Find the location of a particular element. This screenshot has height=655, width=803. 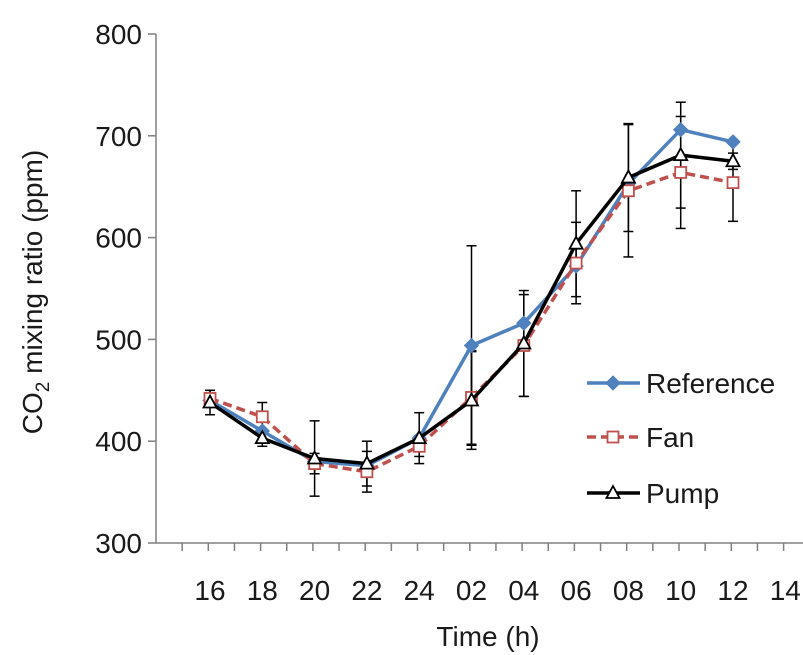

y-tick-label: 700 is located at coordinates (118, 136).